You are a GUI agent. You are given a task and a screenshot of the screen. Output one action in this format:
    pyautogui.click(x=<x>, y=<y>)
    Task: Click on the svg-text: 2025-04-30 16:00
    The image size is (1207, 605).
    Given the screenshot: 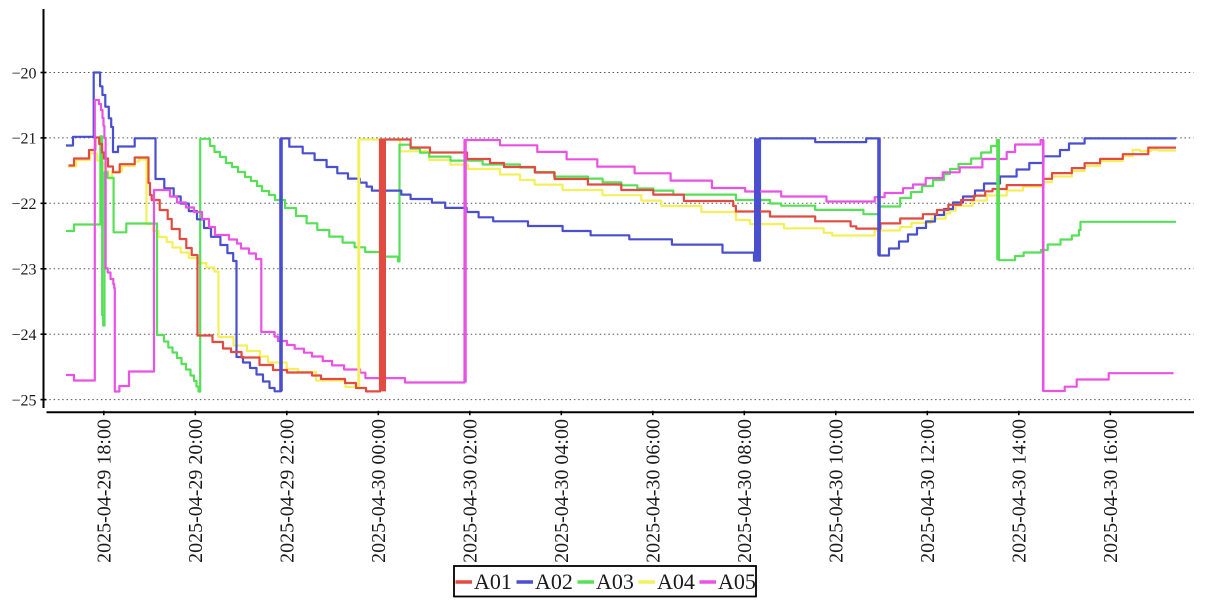 What is the action you would take?
    pyautogui.click(x=1111, y=491)
    